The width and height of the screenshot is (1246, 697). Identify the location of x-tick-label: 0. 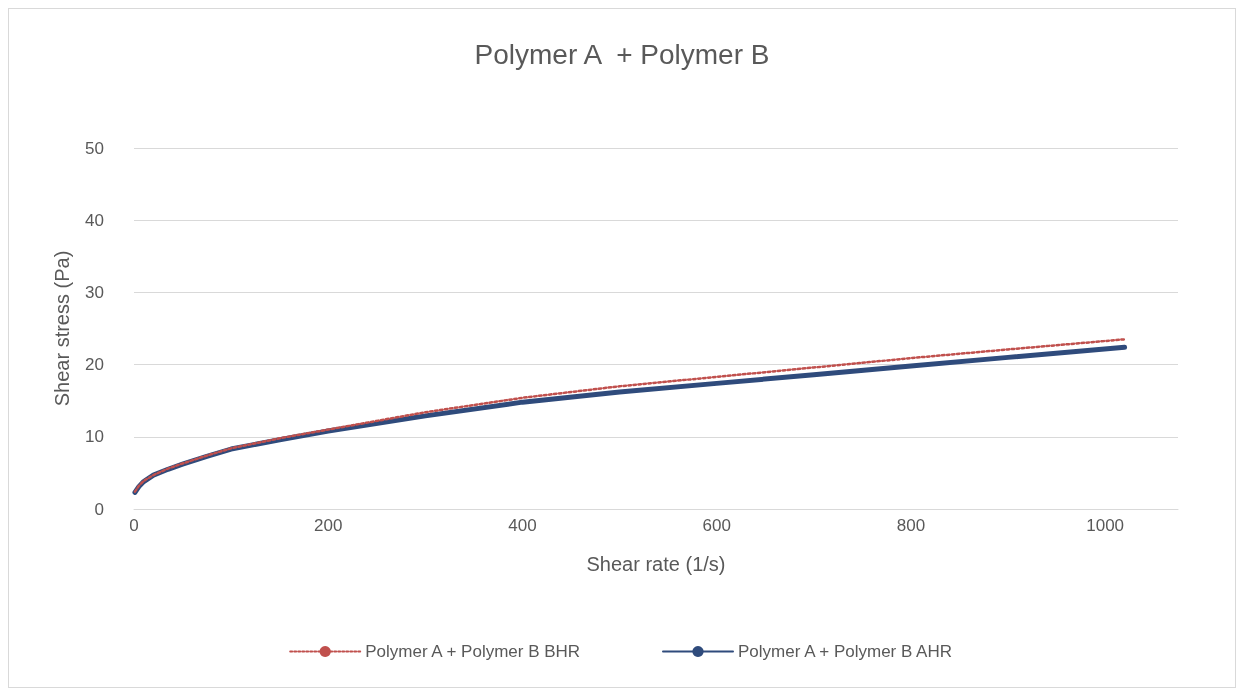
(134, 525).